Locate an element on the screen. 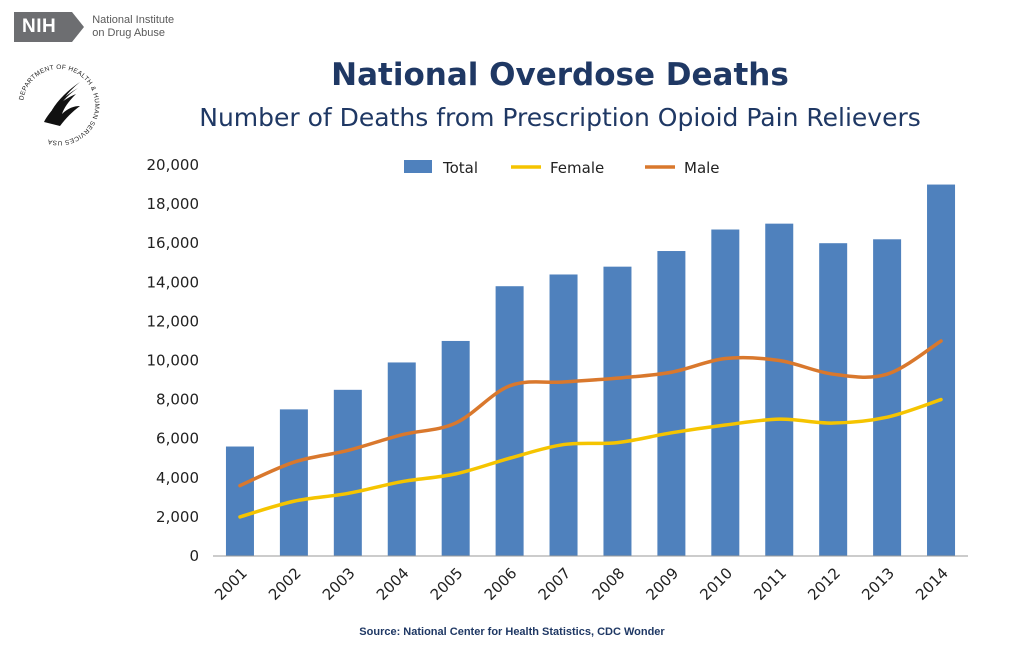 The height and width of the screenshot is (657, 1024). legend-item-total: Total is located at coordinates (441, 168).